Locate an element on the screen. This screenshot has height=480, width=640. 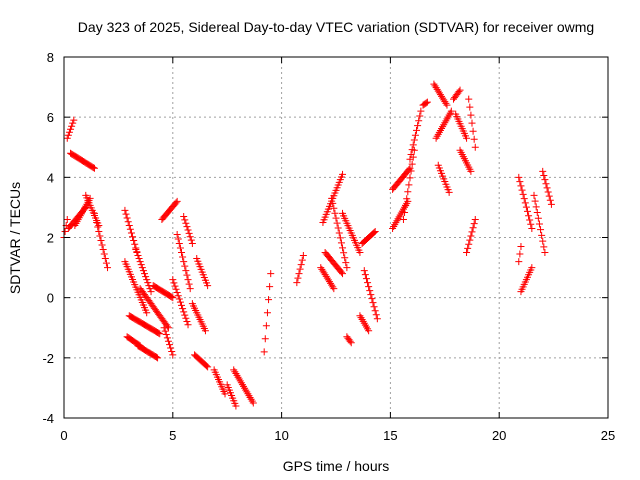
x-tick-label: 10 is located at coordinates (281, 435).